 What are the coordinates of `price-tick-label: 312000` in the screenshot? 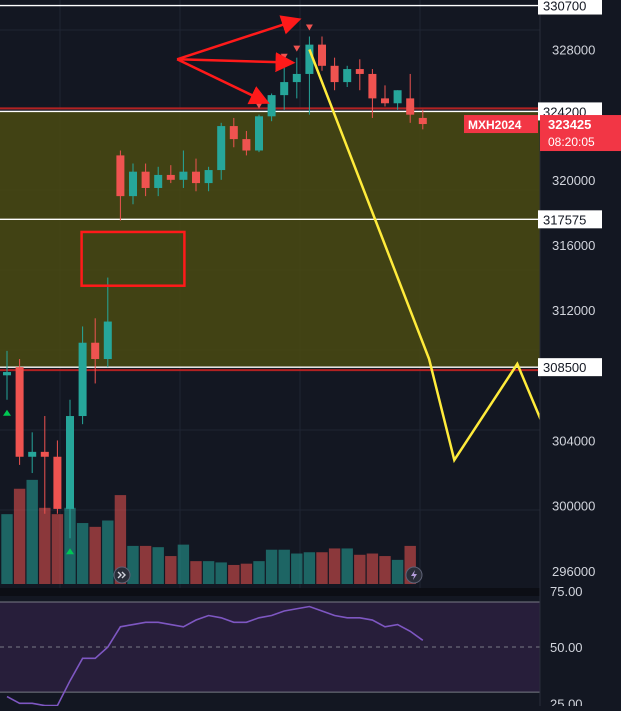 It's located at (573, 310).